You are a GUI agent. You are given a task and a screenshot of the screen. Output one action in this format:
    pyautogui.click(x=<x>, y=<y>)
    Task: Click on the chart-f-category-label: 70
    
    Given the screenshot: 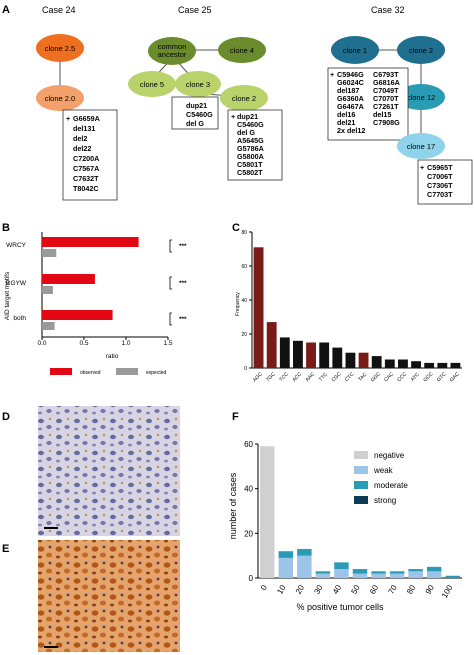 What is the action you would take?
    pyautogui.click(x=393, y=589)
    